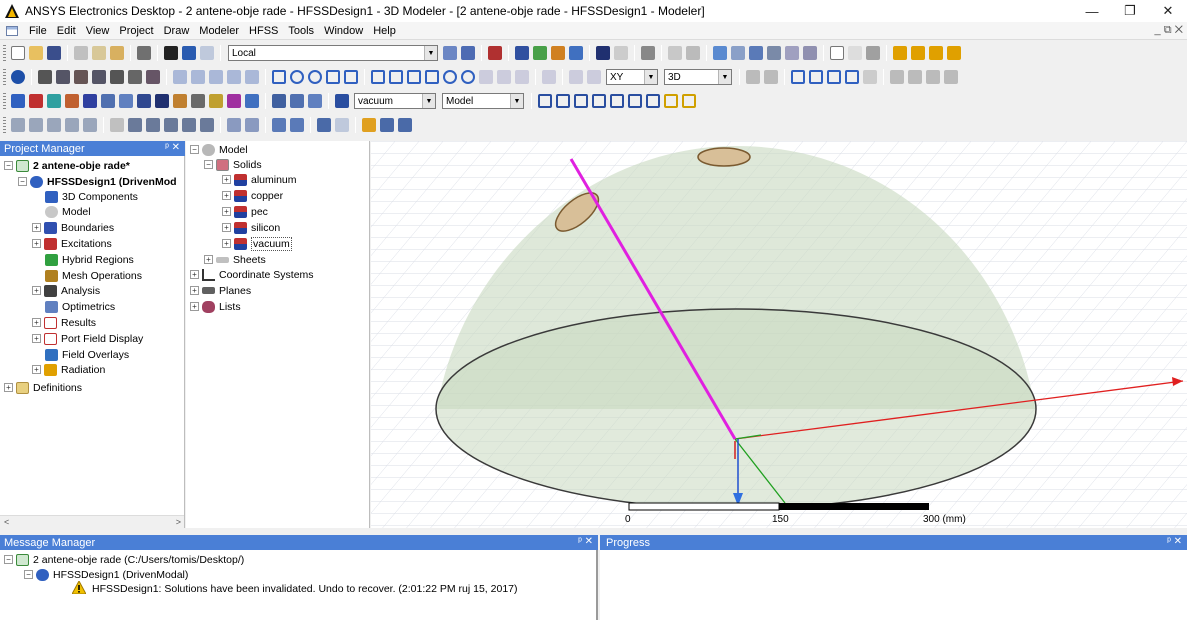  Describe the element at coordinates (504, 77) in the screenshot. I see `spiral-icon` at that location.